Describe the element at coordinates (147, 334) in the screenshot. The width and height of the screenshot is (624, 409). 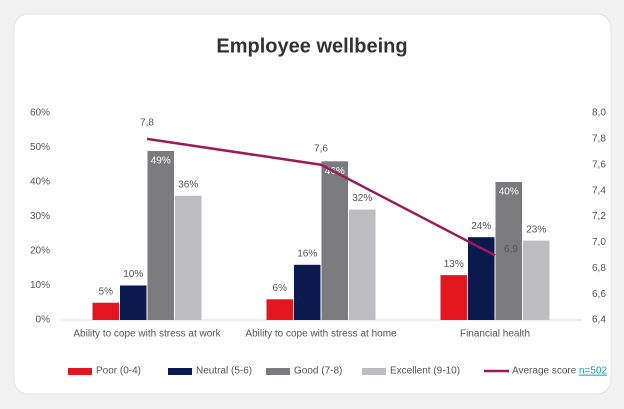
I see `x-tick-label: Ability to cope with stress at work` at that location.